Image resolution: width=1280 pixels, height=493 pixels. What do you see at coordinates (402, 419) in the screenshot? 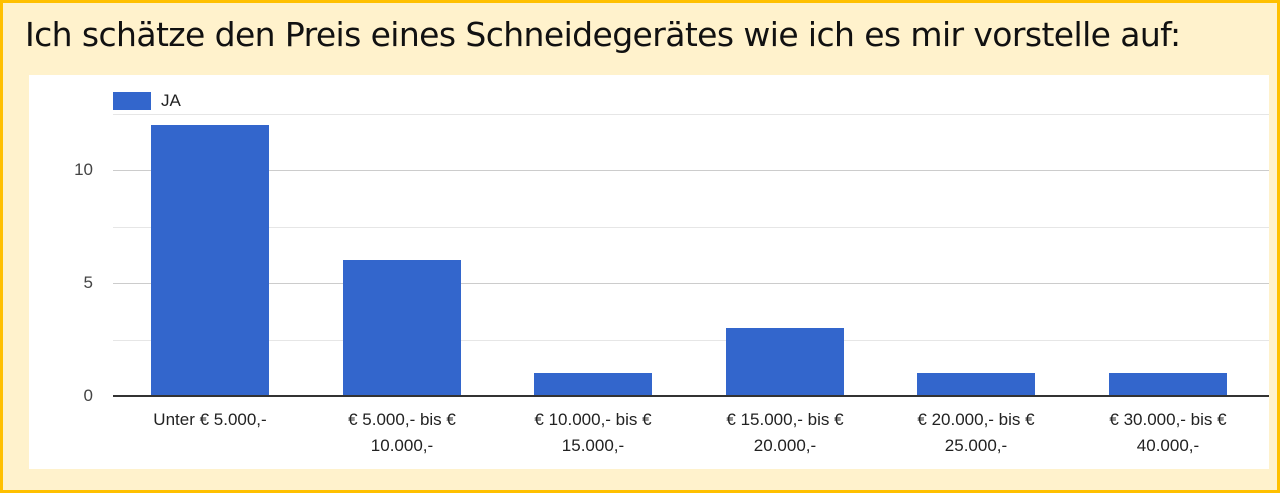
I see `x-label-line1: € 5.000,- bis €` at bounding box center [402, 419].